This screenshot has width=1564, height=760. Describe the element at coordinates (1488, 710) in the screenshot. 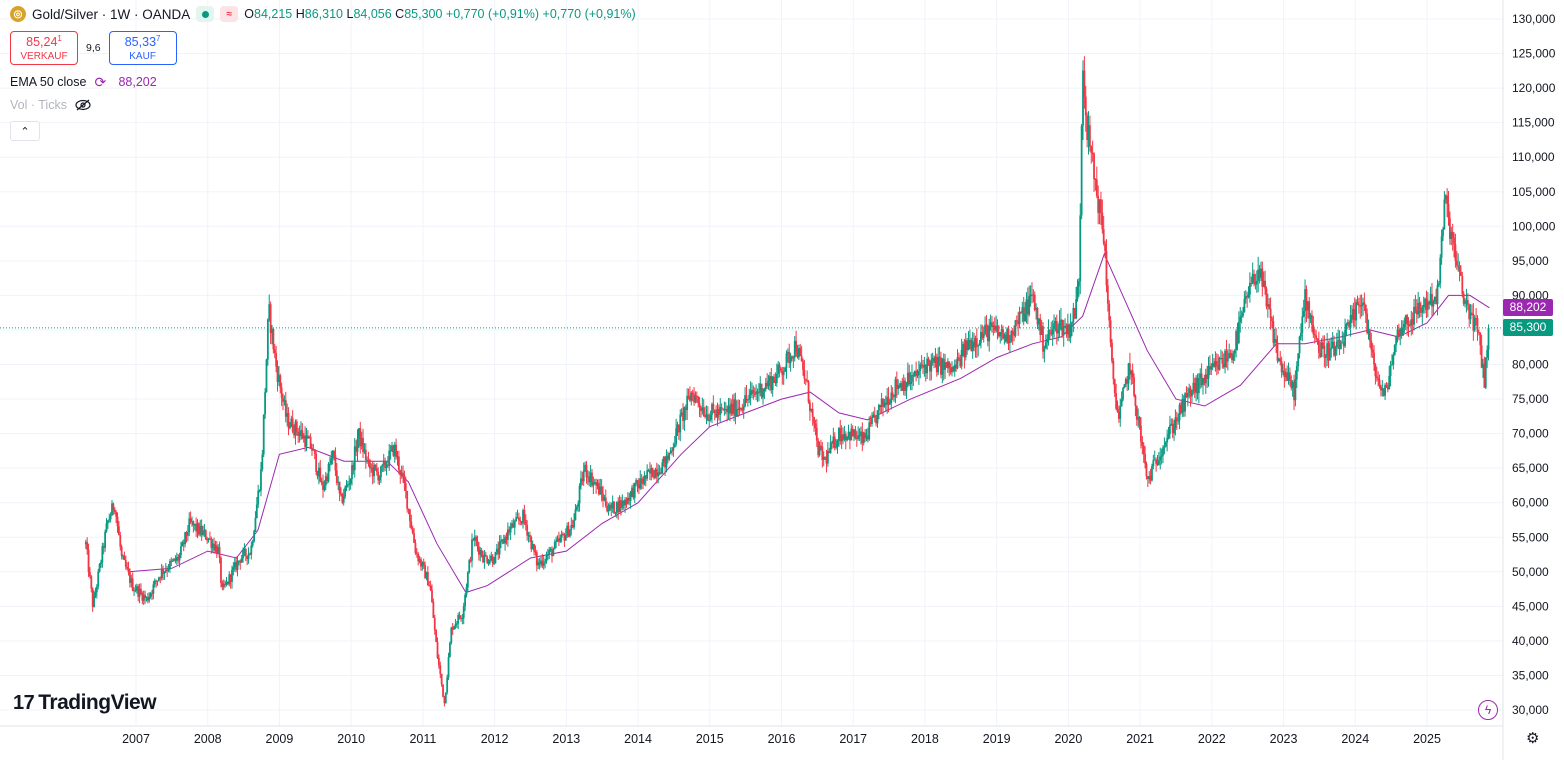

I see `lightning-icon: ϟ` at that location.